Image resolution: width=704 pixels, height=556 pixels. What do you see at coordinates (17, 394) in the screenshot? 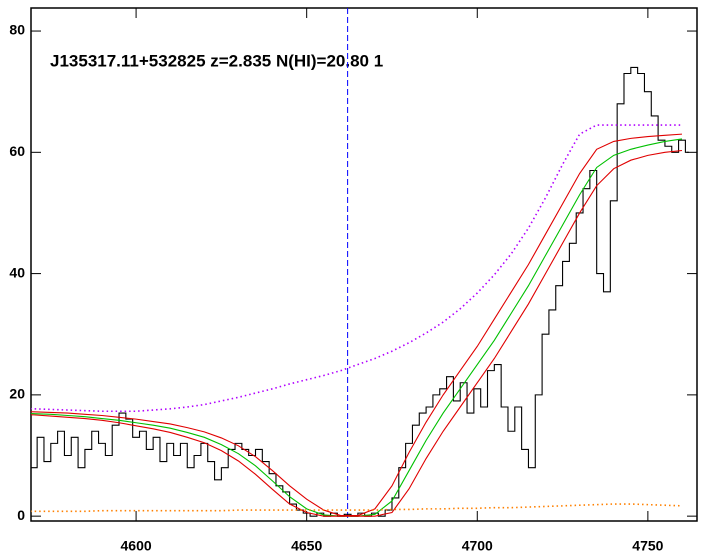
I see `y-tick-label: 20` at bounding box center [17, 394].